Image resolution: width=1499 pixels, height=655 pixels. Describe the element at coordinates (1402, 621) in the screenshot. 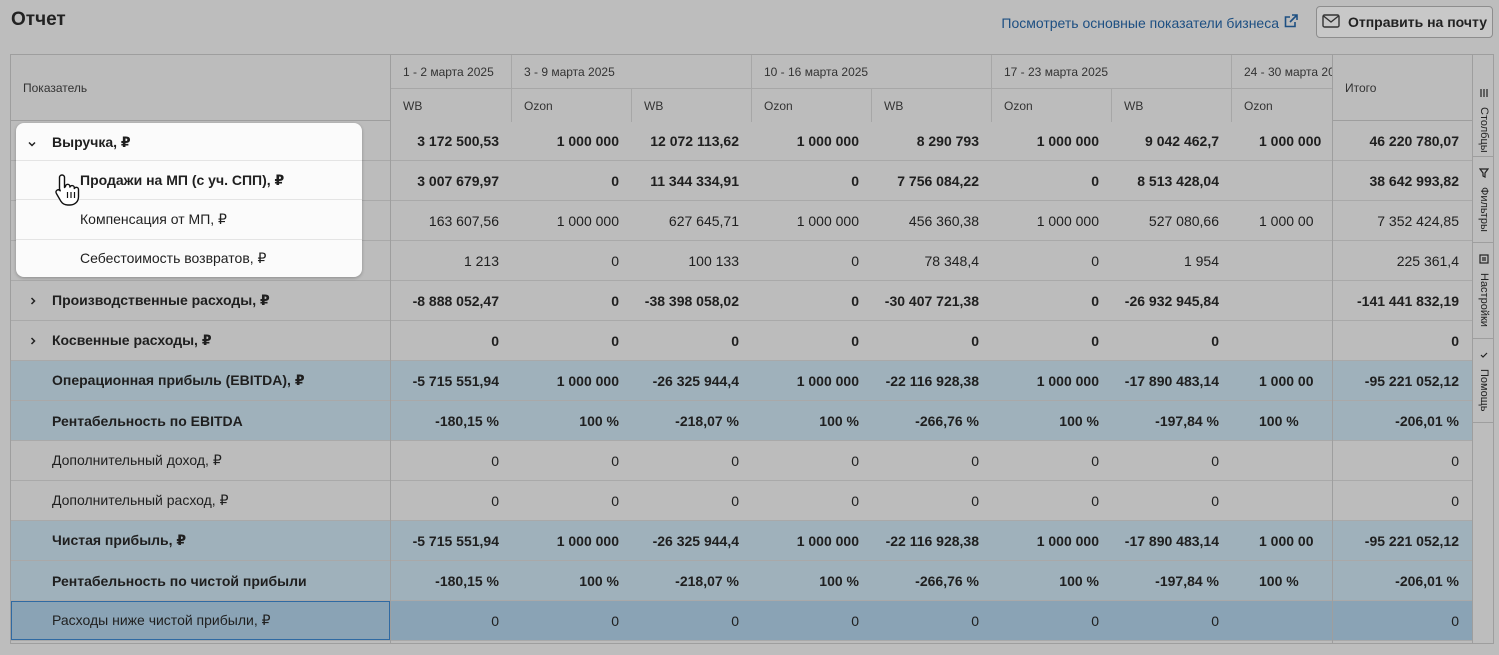

I see `total-cell-below-net-expenses: 0` at that location.